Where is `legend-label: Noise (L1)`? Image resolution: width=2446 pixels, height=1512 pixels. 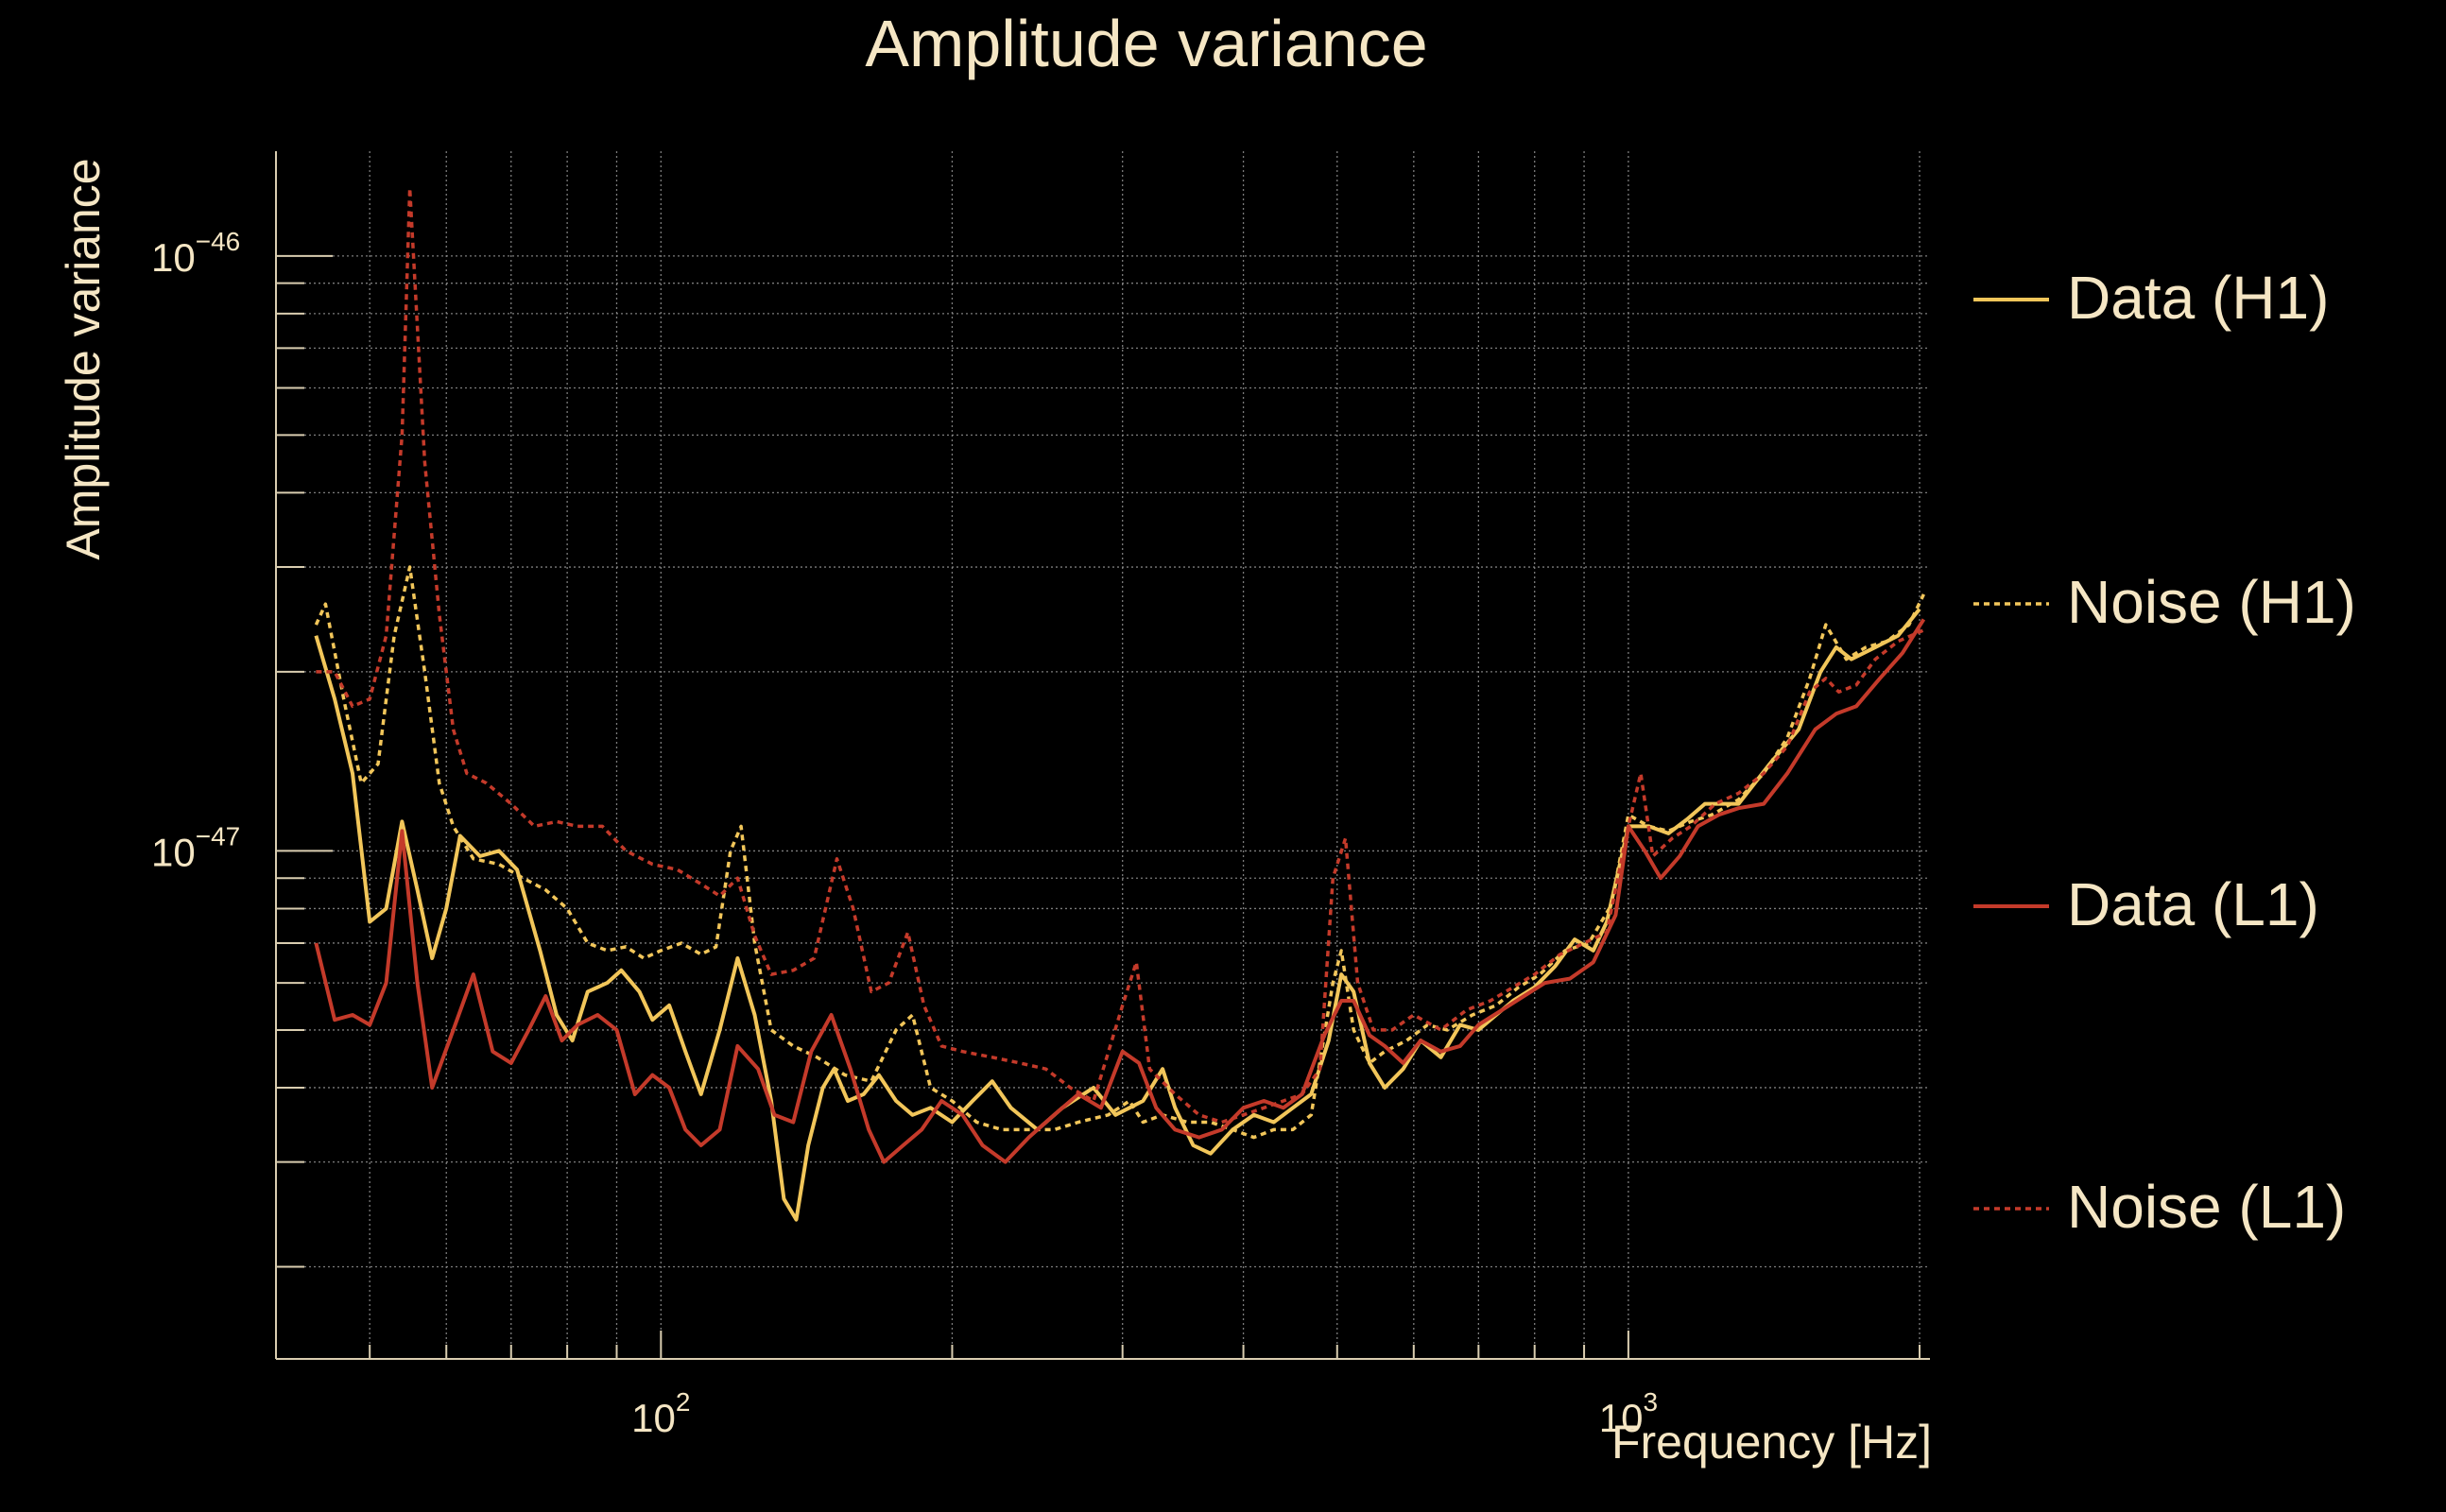 legend-label: Noise (L1) is located at coordinates (2206, 1207).